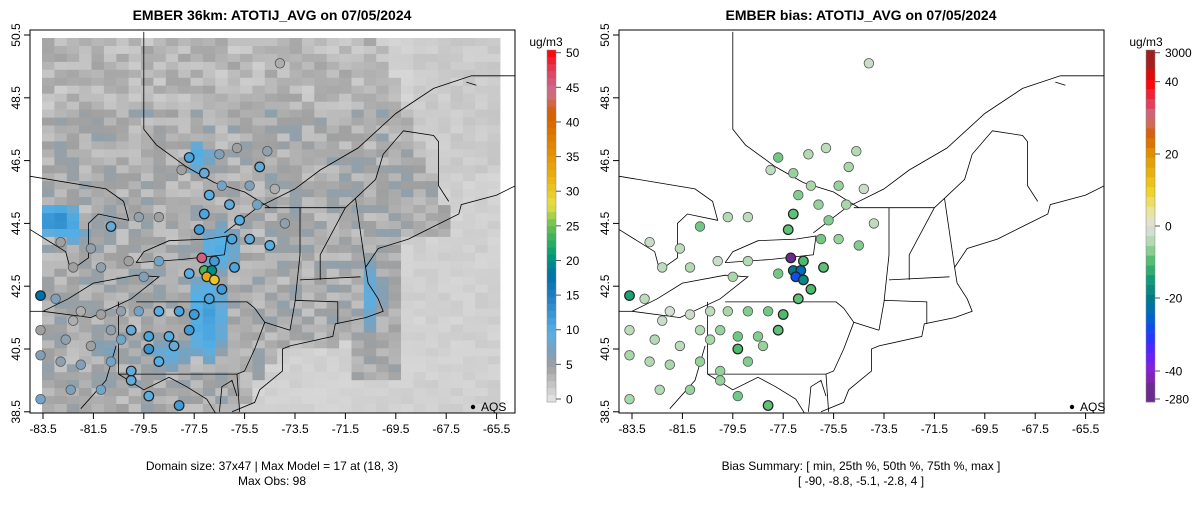  I want to click on y-tick-label: 38.5, so click(16, 412).